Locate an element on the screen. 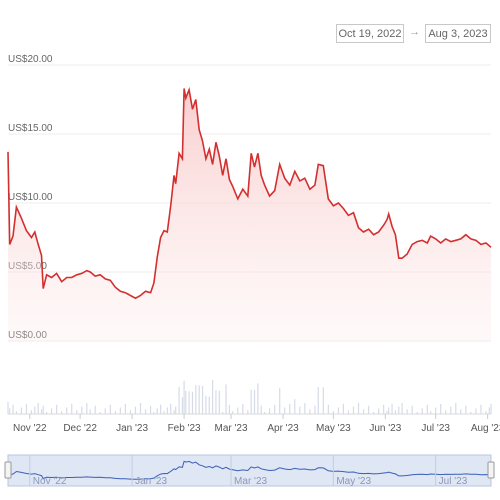  x-tick-label: Jan '23 is located at coordinates (132, 428).